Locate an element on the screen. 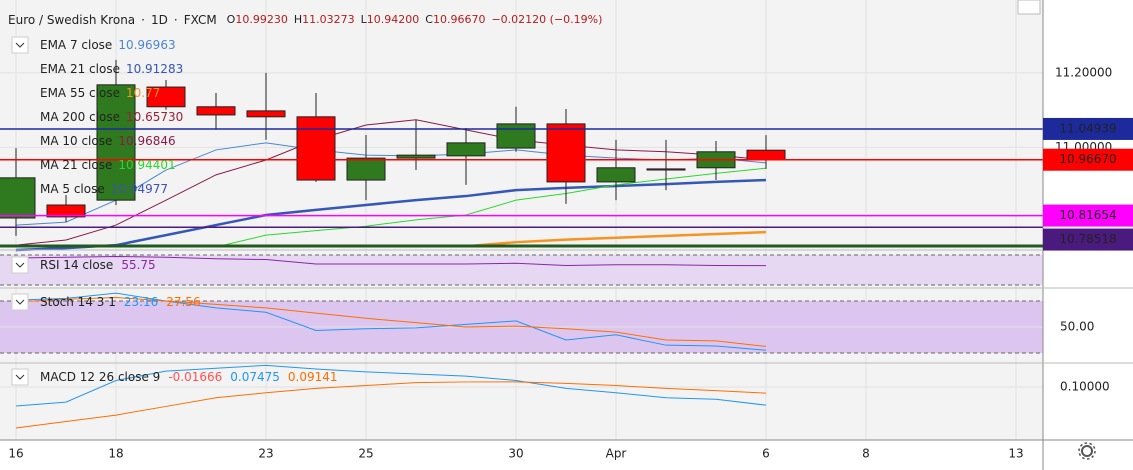  quote-label: L is located at coordinates (364, 19).